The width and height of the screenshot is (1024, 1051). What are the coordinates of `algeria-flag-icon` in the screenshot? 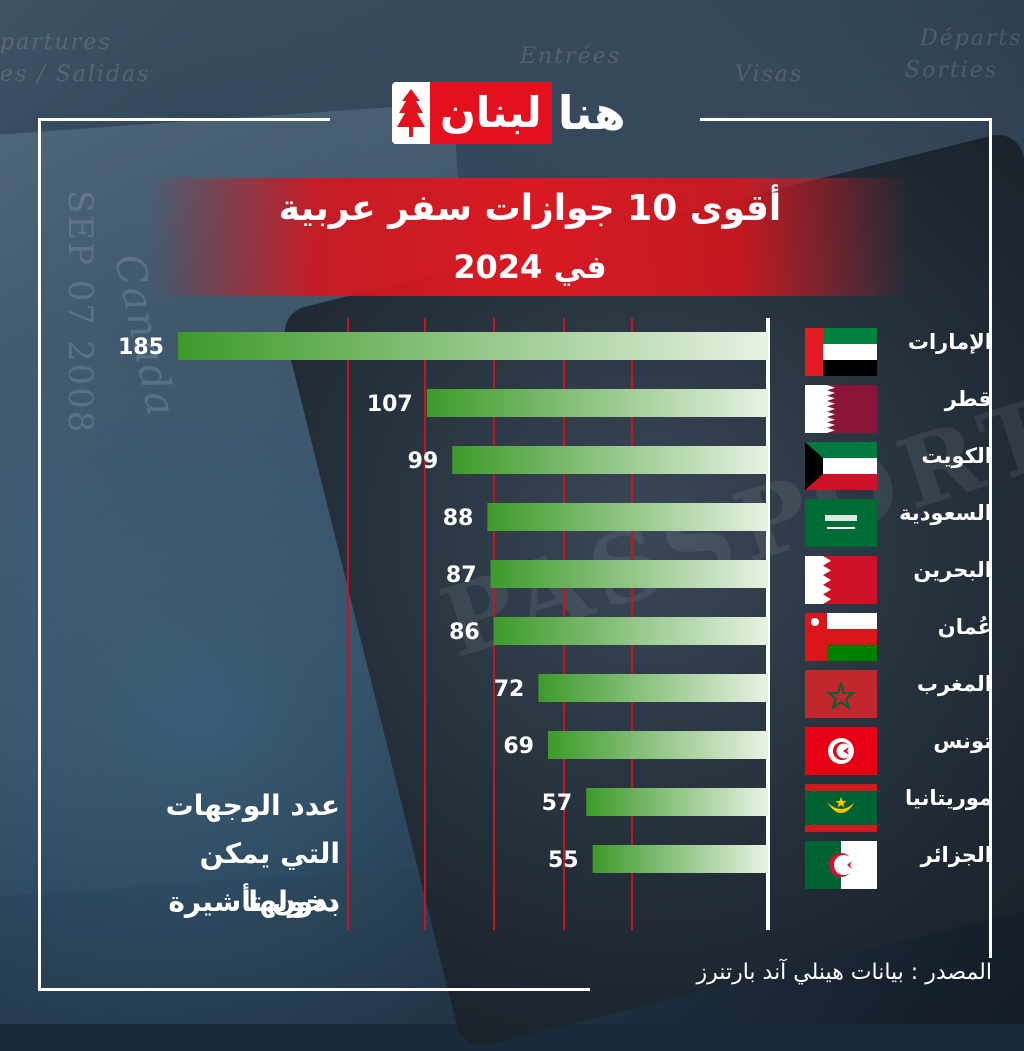 It's located at (841, 865).